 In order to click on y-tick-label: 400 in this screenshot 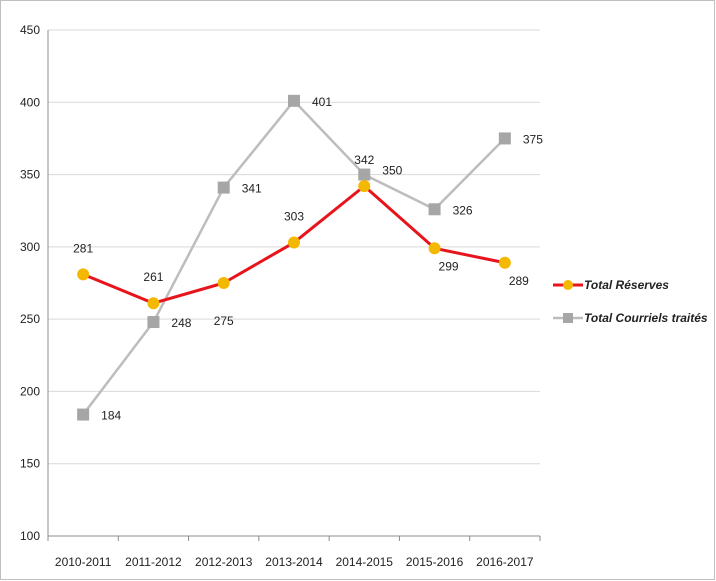, I will do `click(30, 102)`.